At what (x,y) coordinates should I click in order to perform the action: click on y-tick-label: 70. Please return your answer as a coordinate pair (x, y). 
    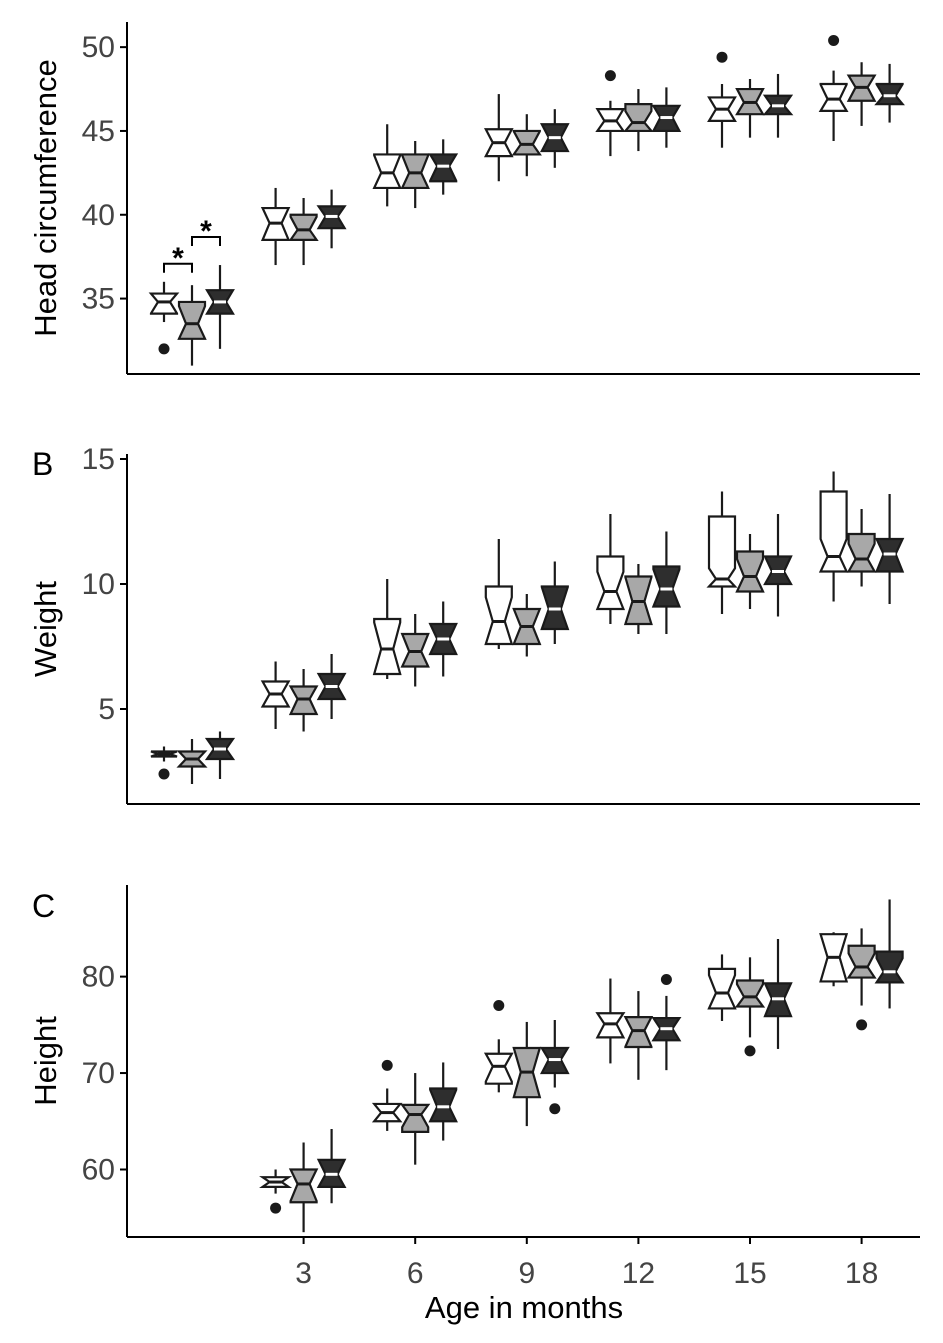
    Looking at the image, I should click on (98, 1073).